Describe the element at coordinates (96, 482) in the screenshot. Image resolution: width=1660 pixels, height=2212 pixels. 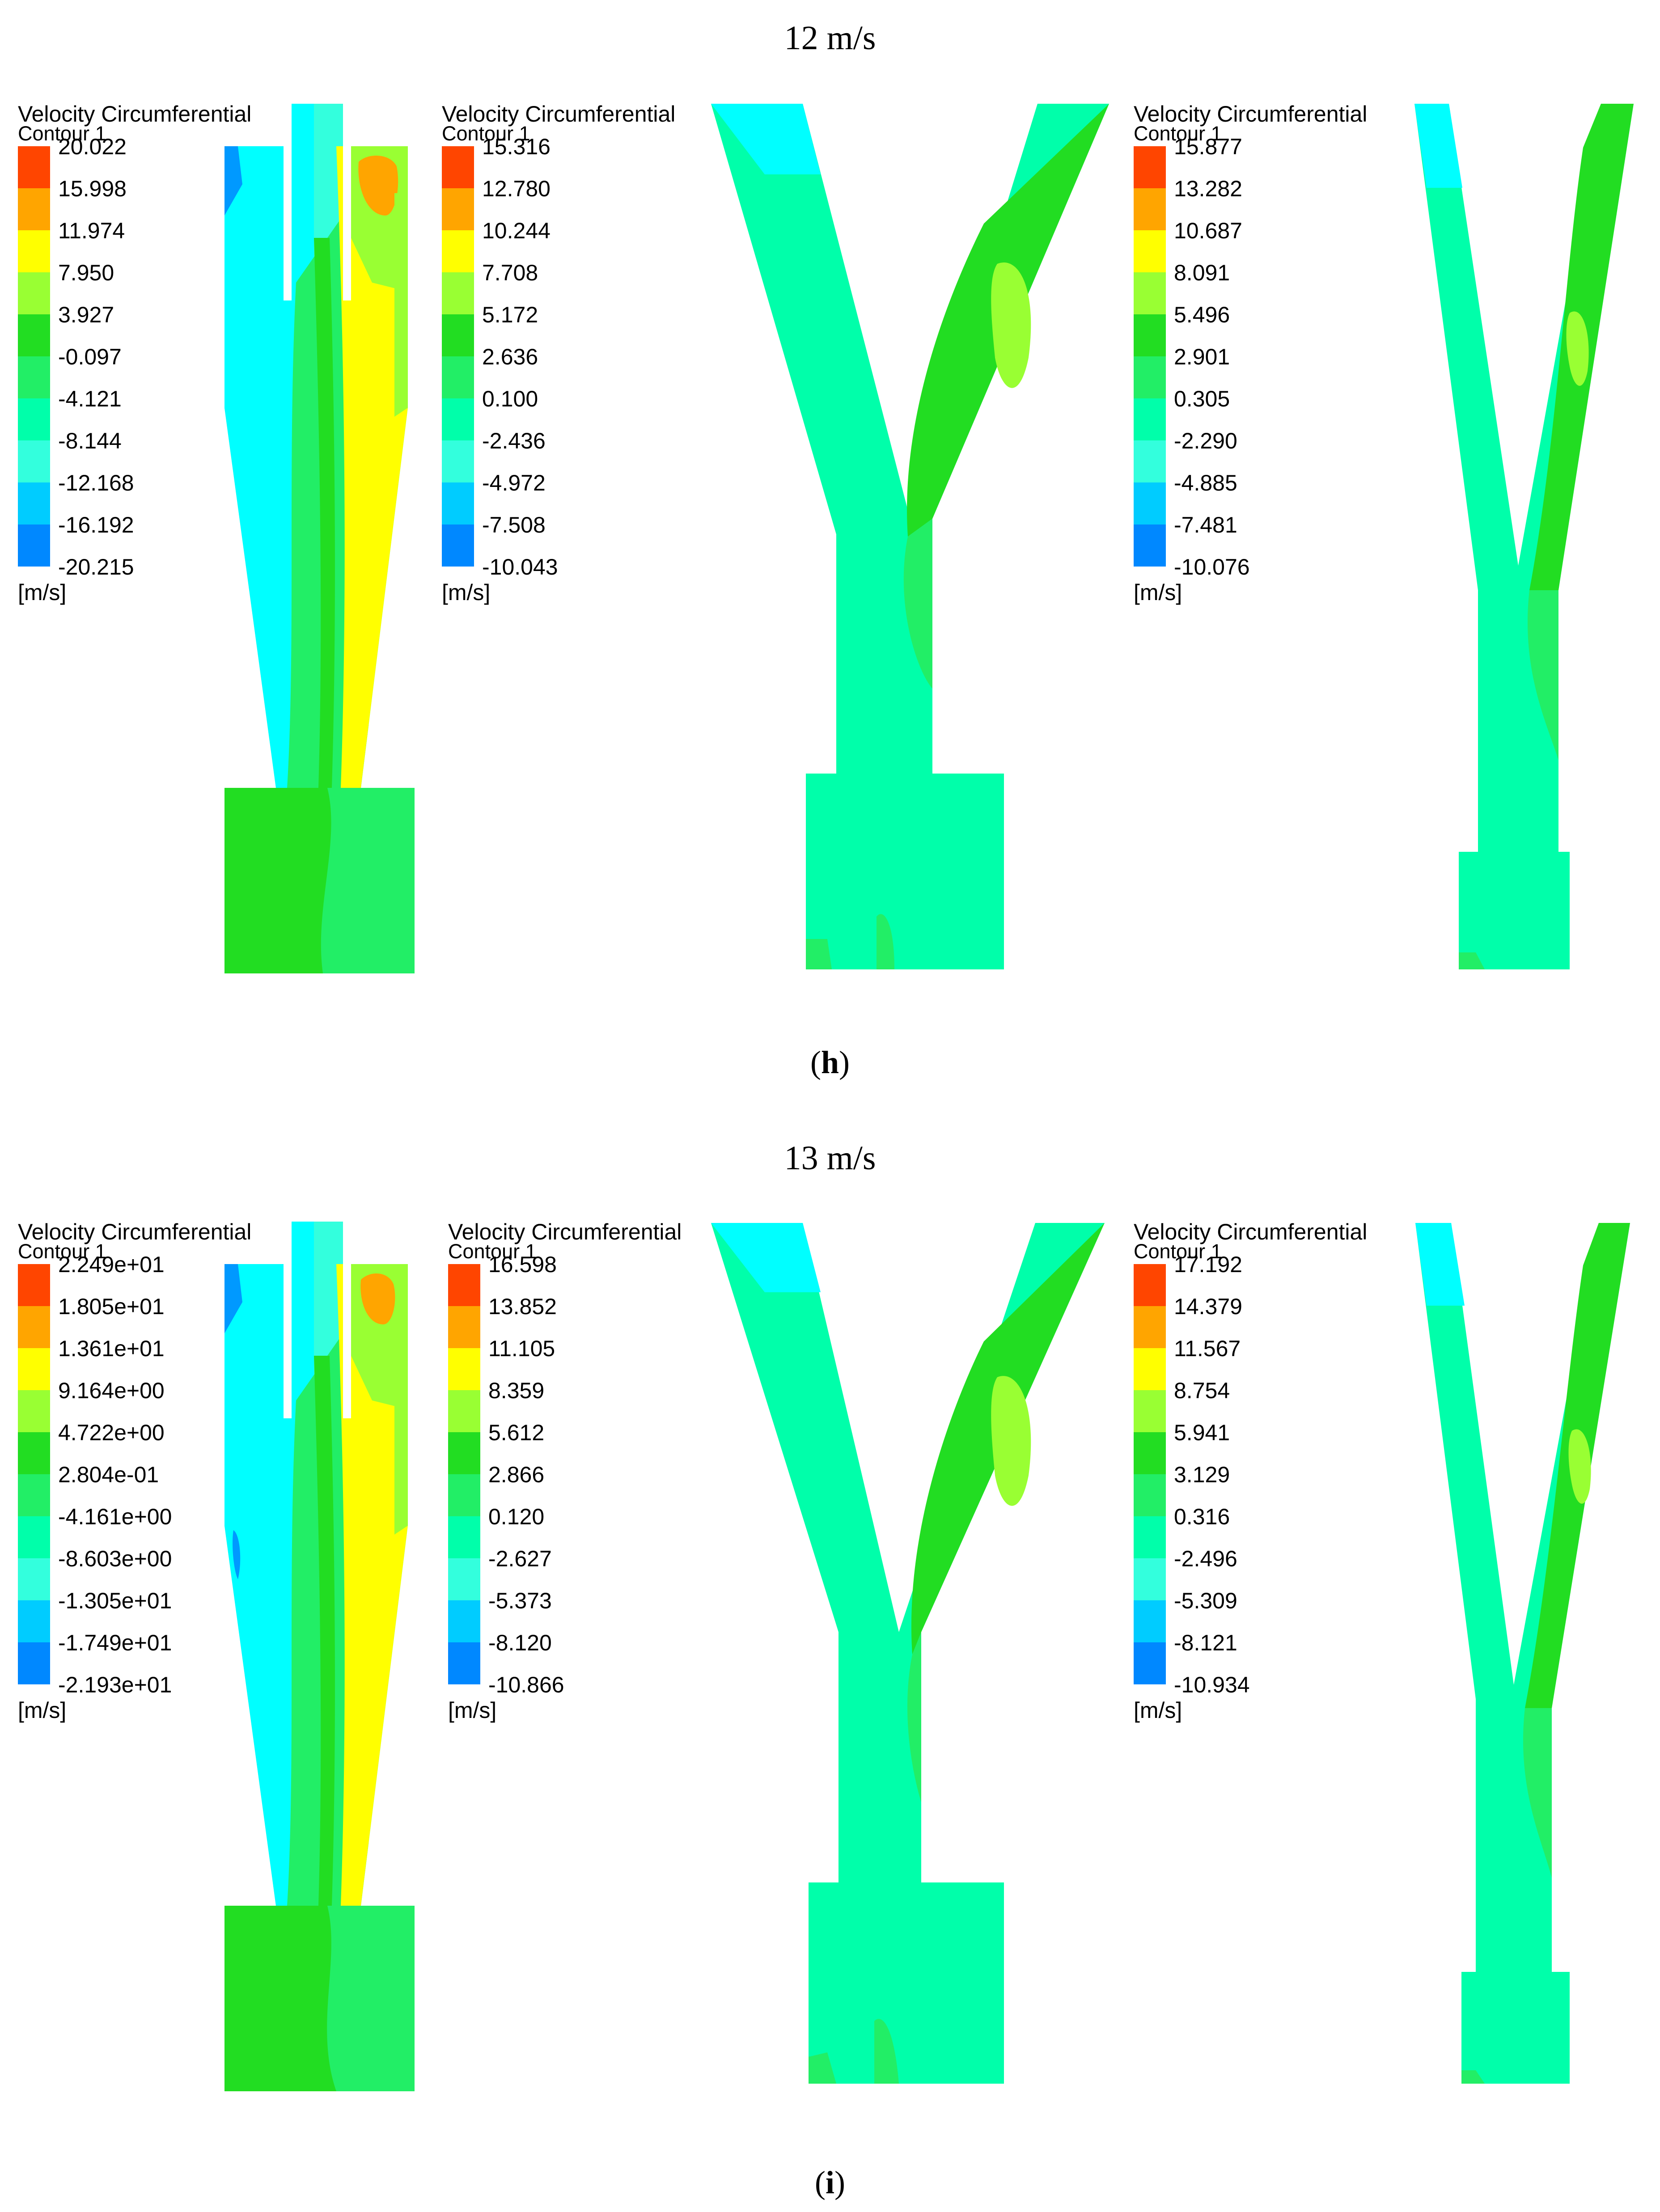
I see `legend-tick-label: -12.168` at that location.